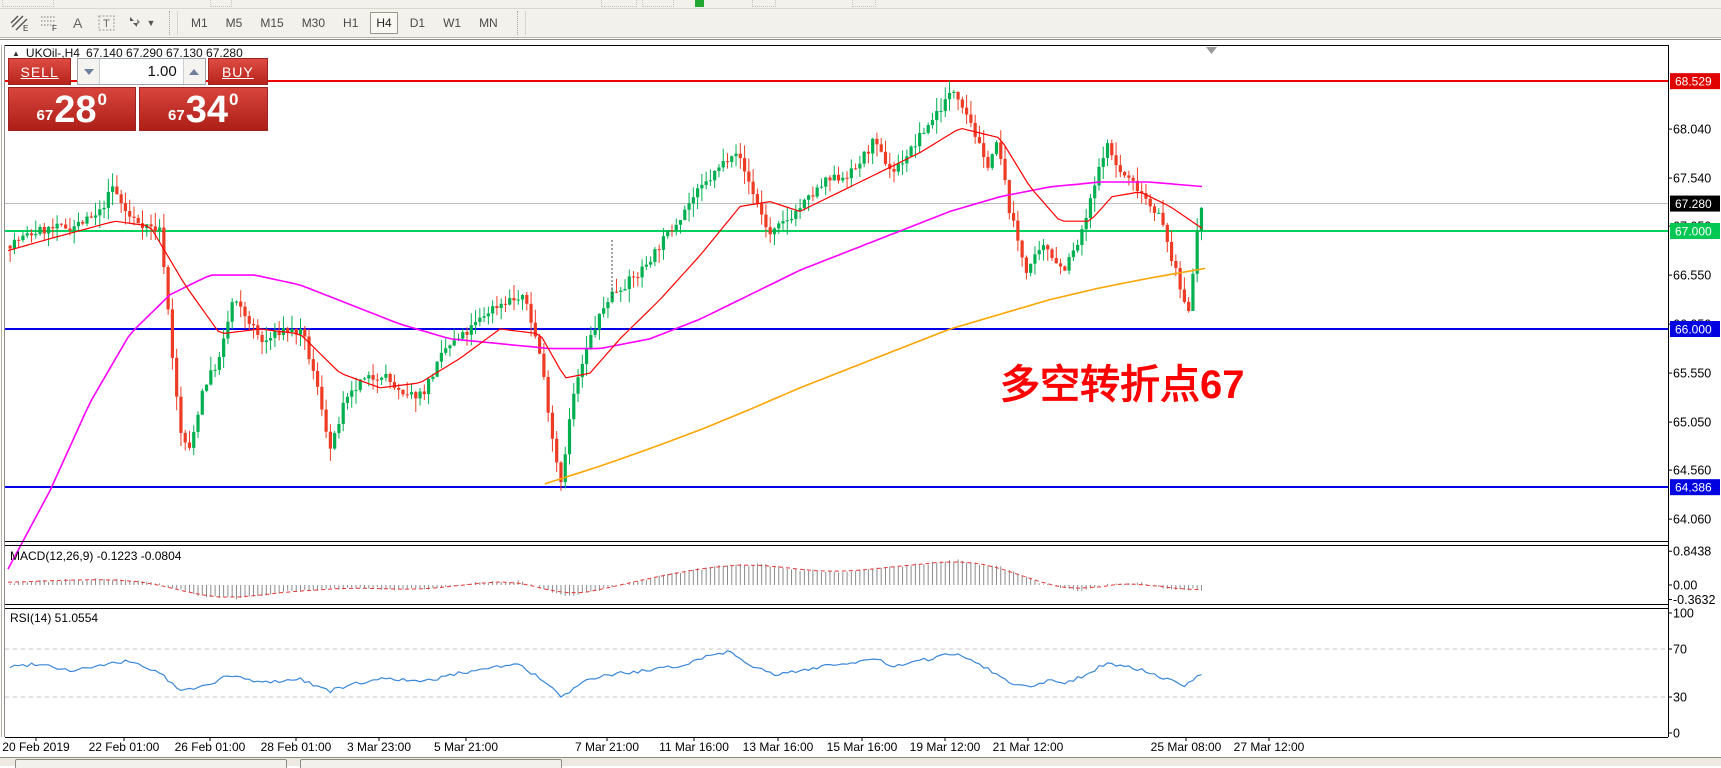 The width and height of the screenshot is (1721, 768). Describe the element at coordinates (176, 115) in the screenshot. I see `buy-price-prefix: 67` at that location.